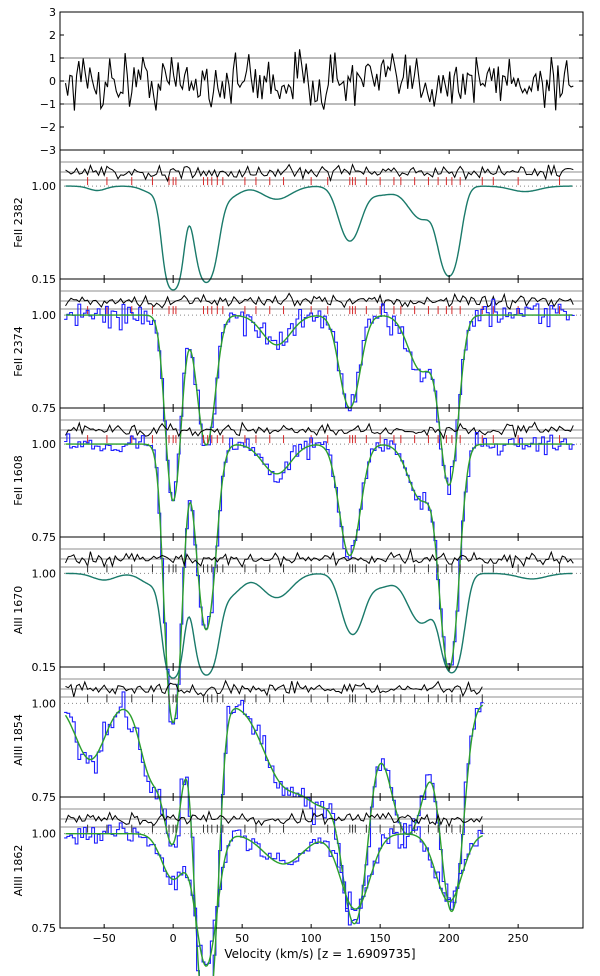 Image resolution: width=600 pixels, height=976 pixels. What do you see at coordinates (18, 871) in the screenshot?
I see `ion-label: AlIII 1862` at bounding box center [18, 871].